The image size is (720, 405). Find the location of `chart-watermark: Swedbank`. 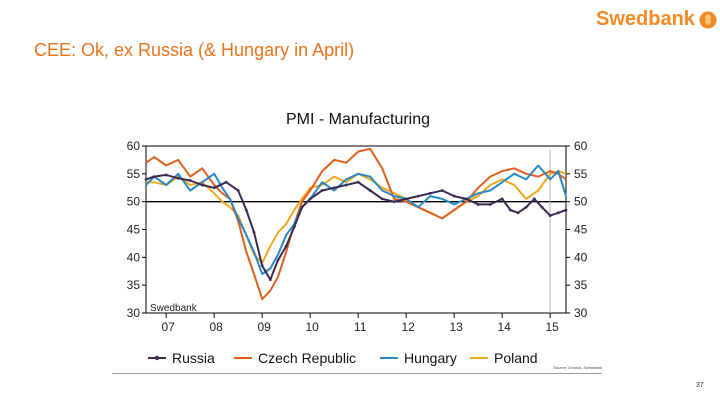

chart-watermark: Swedbank is located at coordinates (174, 308).